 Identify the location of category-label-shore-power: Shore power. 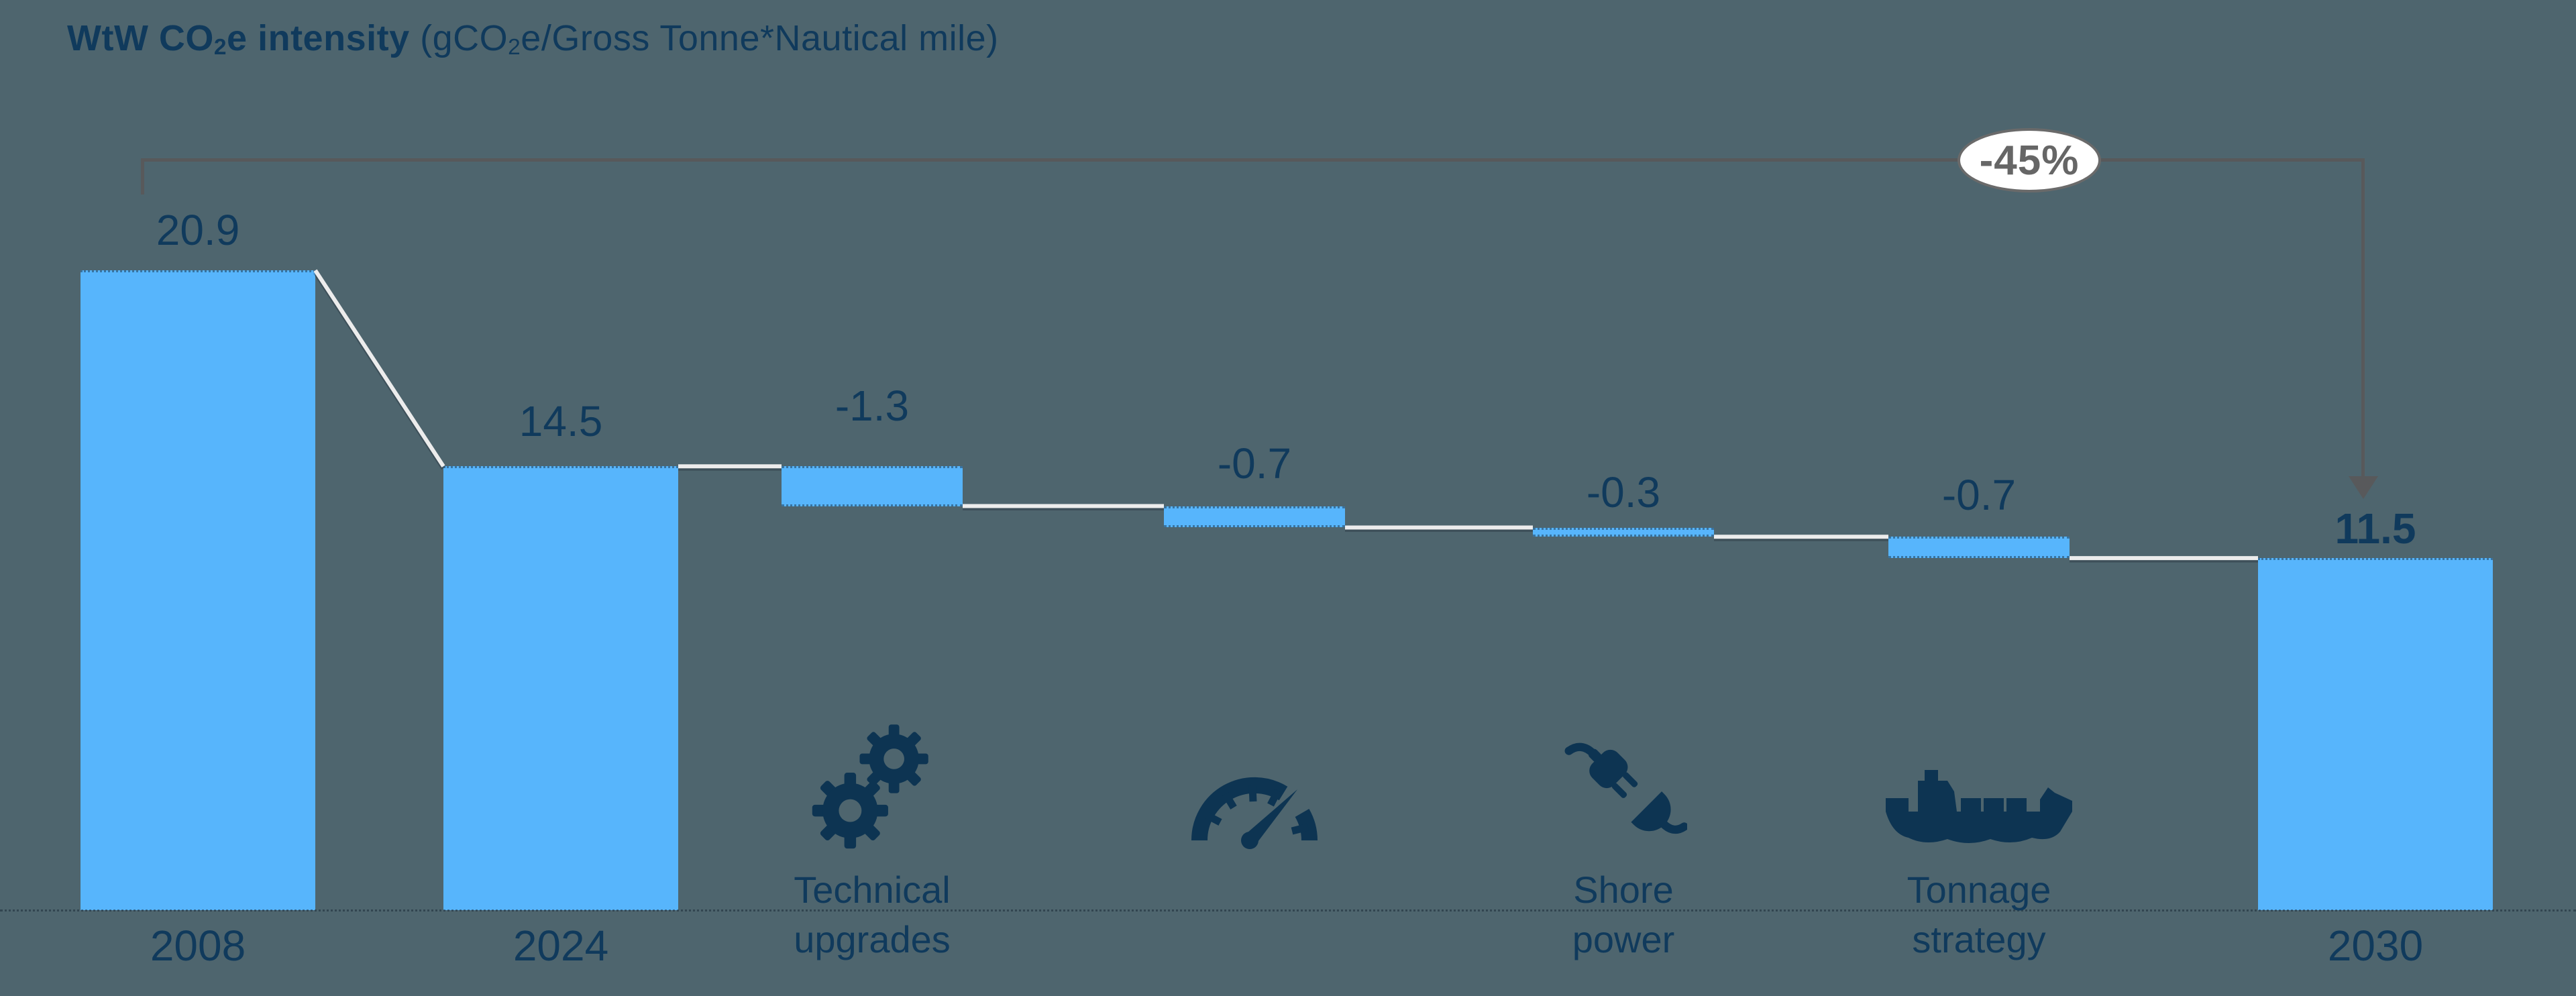
(1623, 915).